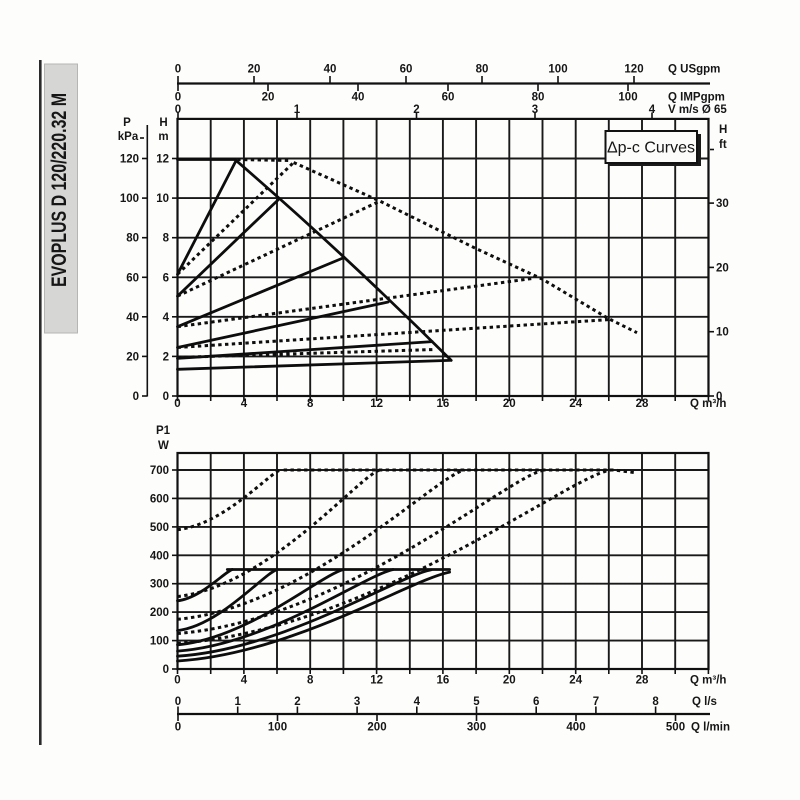 The image size is (800, 800). Describe the element at coordinates (696, 98) in the screenshot. I see `svg-text: Q IMPgpm` at that location.